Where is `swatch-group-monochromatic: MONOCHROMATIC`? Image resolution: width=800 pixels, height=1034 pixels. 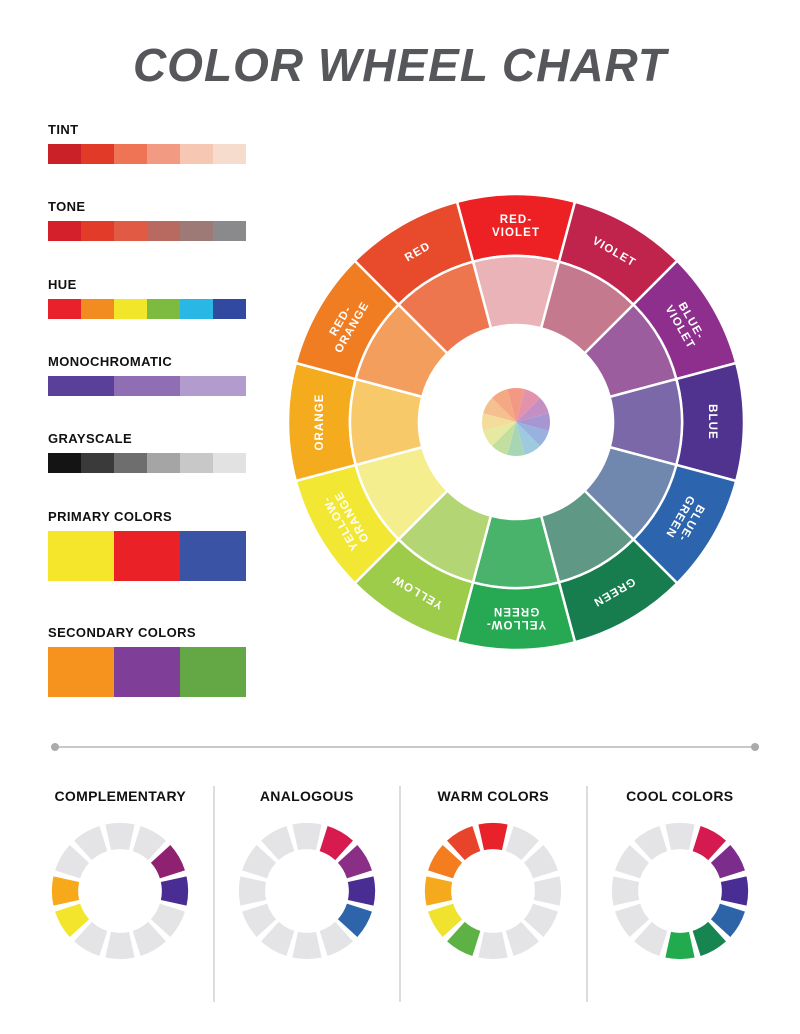
swatch-group-monochromatic: MONOCHROMATIC is located at coordinates (147, 375).